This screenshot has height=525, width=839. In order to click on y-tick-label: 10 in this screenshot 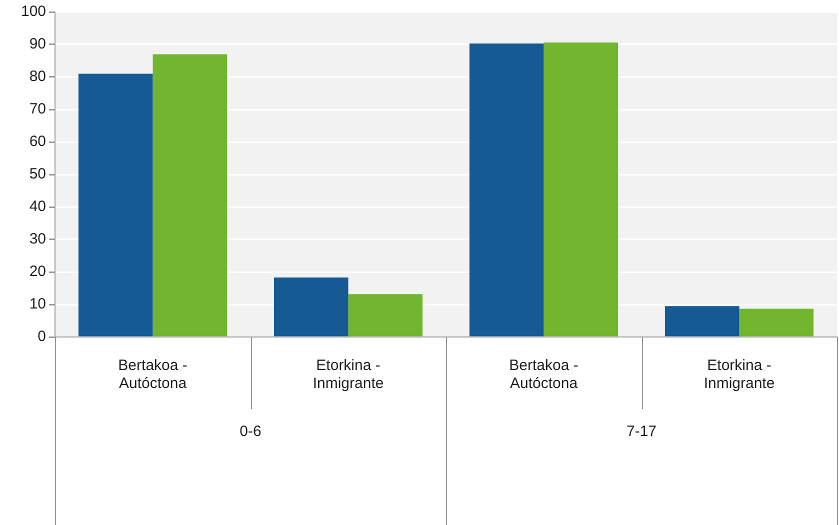, I will do `click(37, 304)`.